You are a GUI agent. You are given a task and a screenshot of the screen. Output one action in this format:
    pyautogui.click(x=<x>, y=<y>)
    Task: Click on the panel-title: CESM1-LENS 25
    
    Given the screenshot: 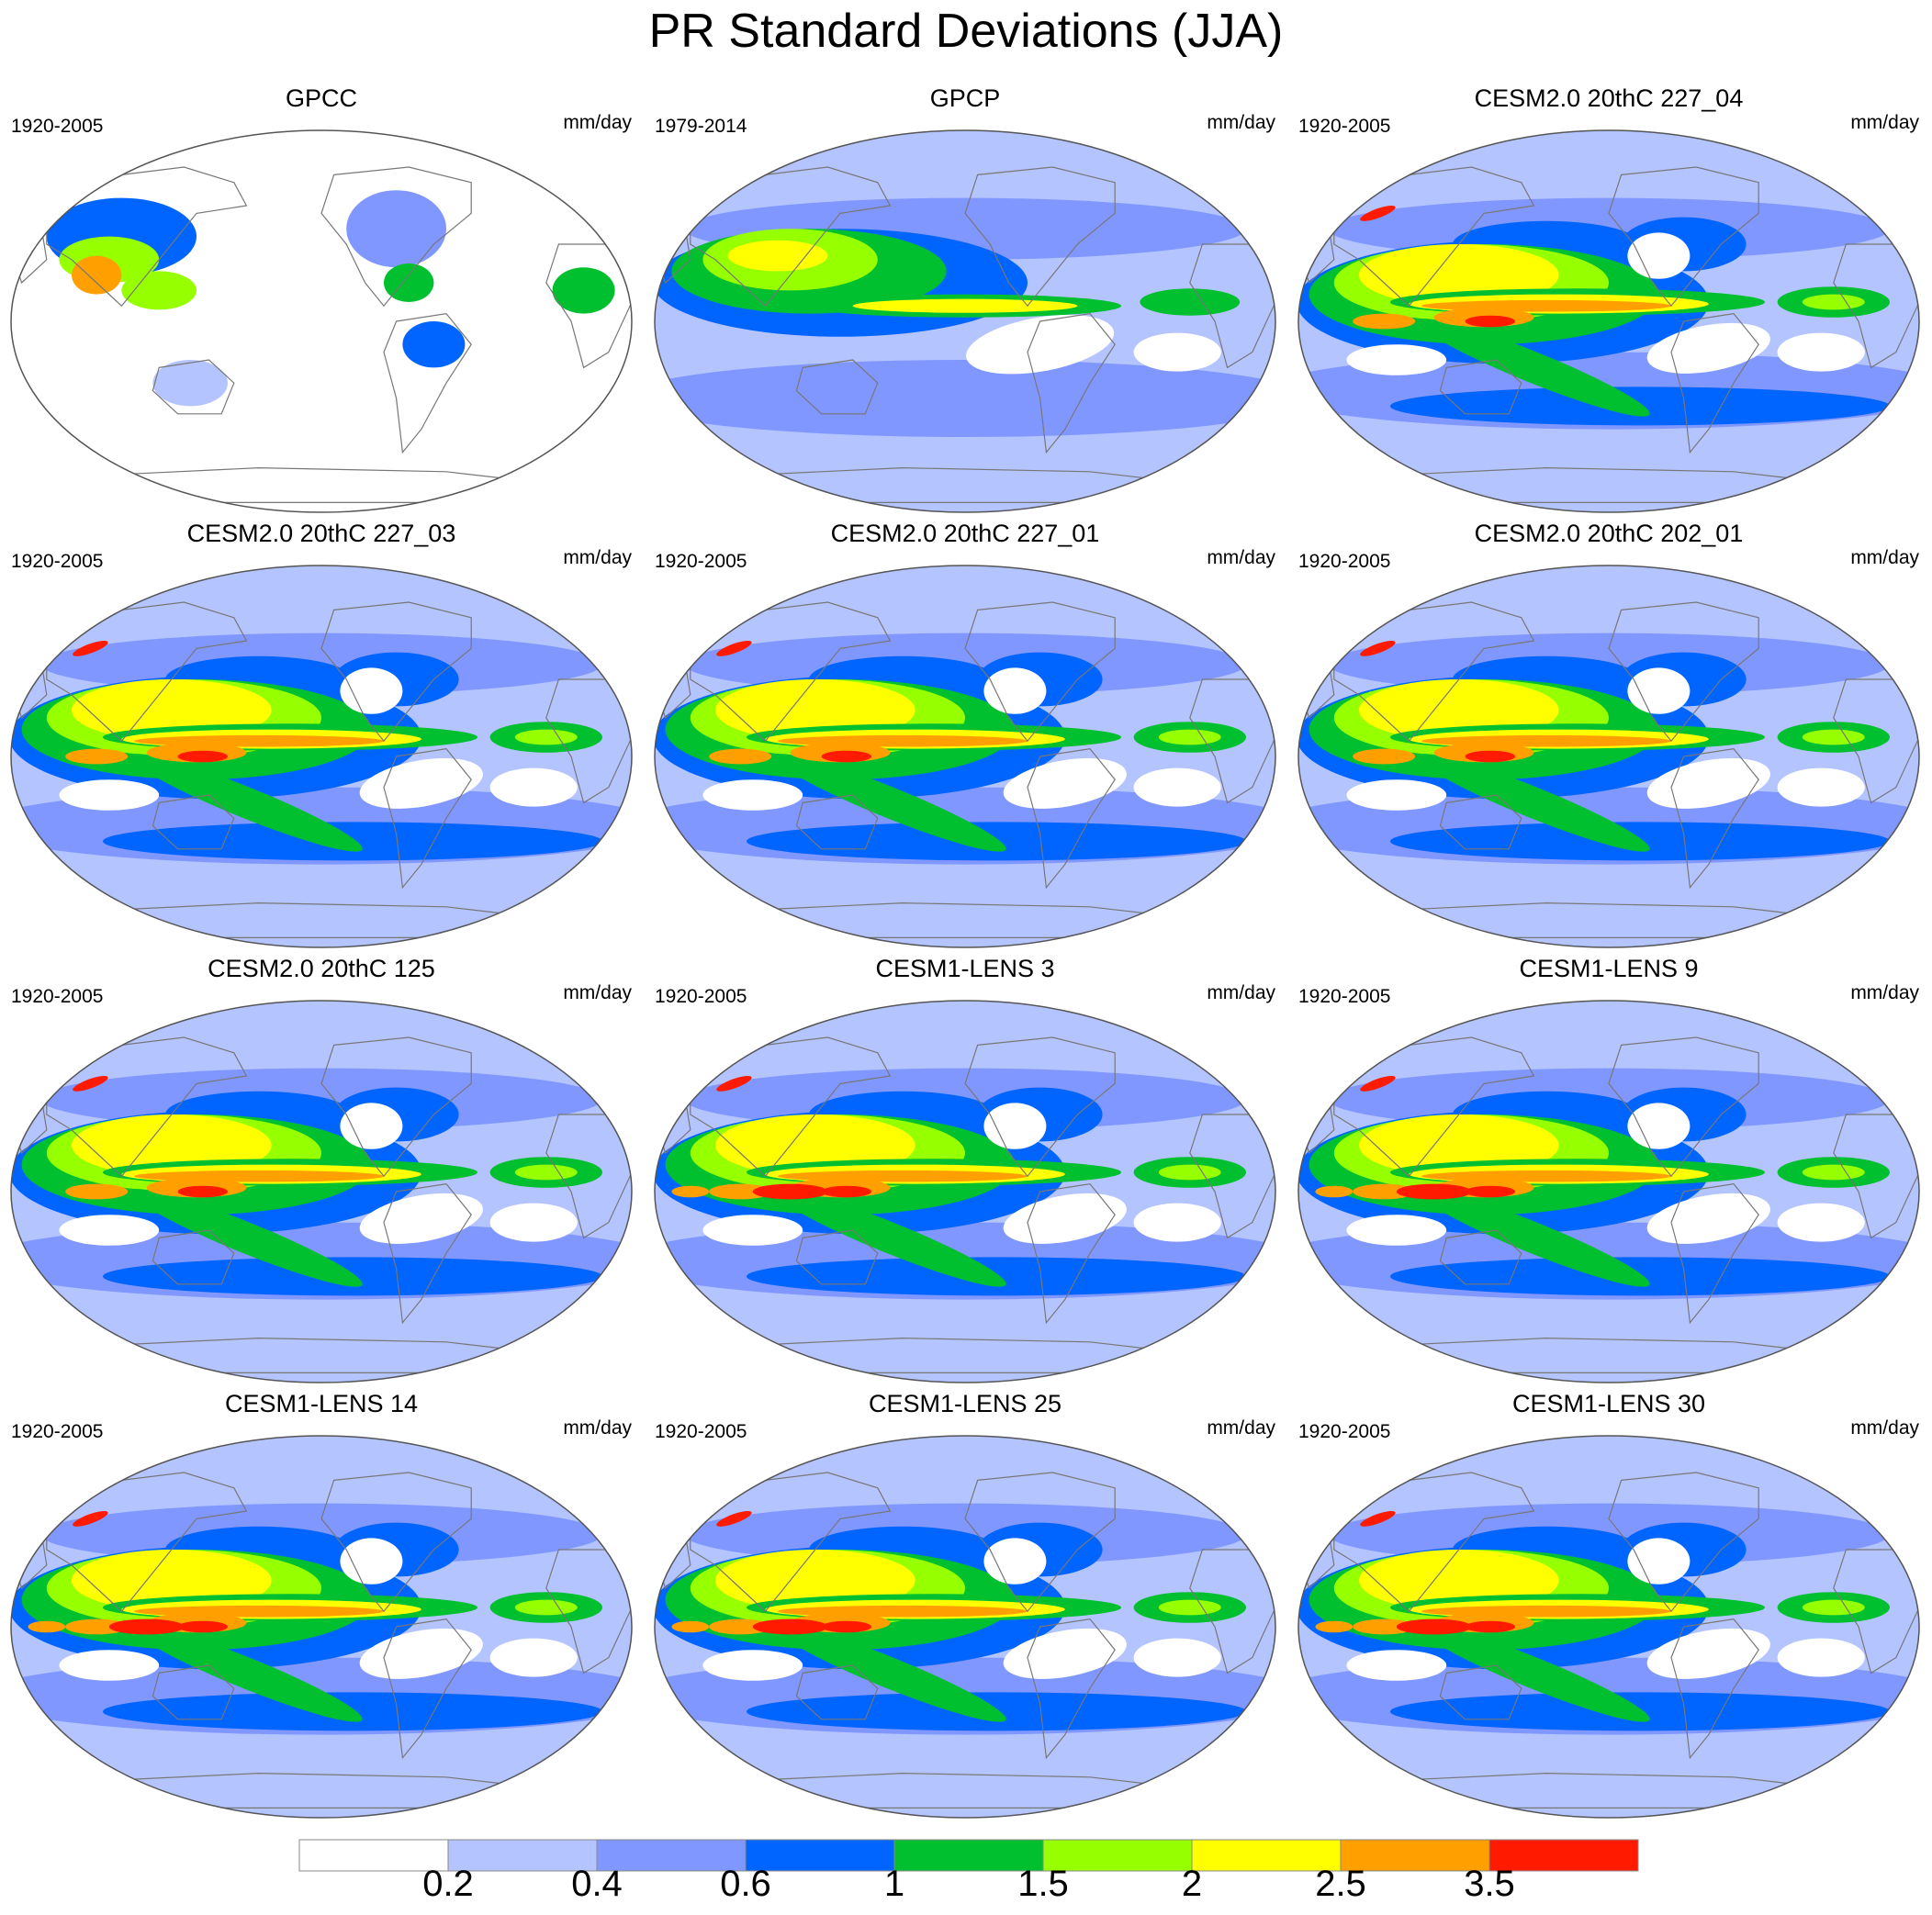 What is the action you would take?
    pyautogui.click(x=965, y=1403)
    